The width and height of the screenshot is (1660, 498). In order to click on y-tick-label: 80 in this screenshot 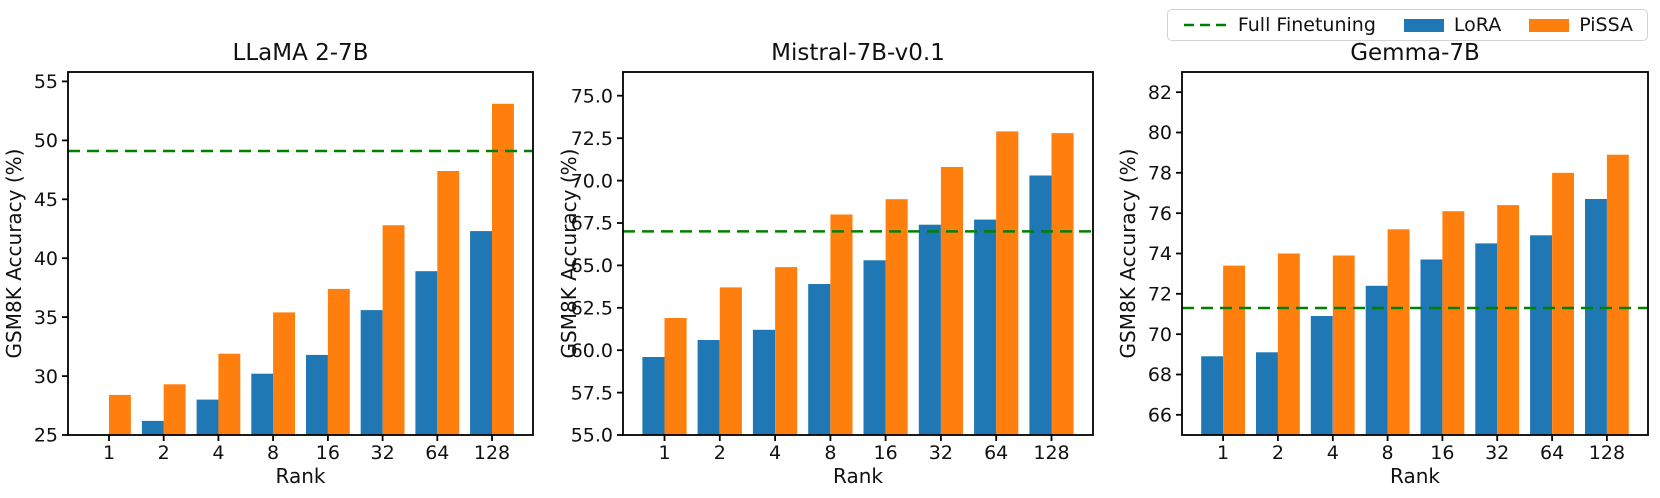, I will do `click(1160, 133)`.